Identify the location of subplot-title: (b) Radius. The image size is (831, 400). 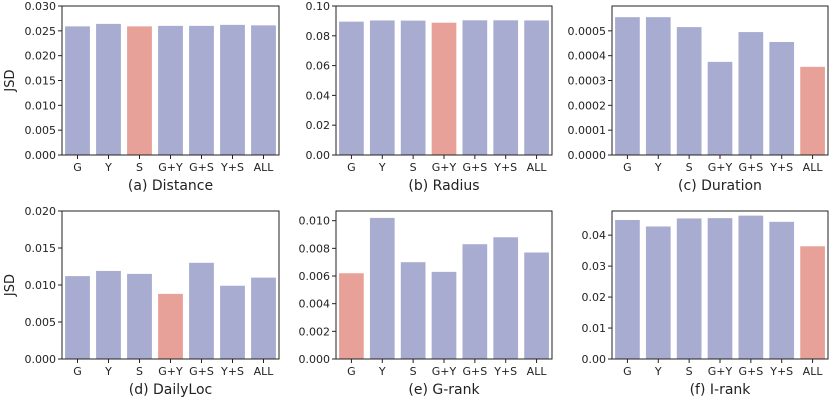
(443, 186).